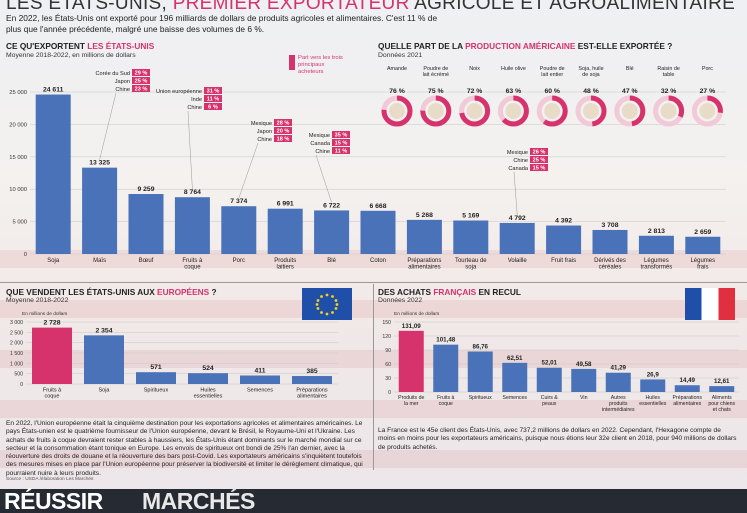 Image resolution: width=747 pixels, height=513 pixels. Describe the element at coordinates (80, 46) in the screenshot. I see `exports-title: CE QU'EXPORTENT LES ÉTATS-UNIS` at that location.